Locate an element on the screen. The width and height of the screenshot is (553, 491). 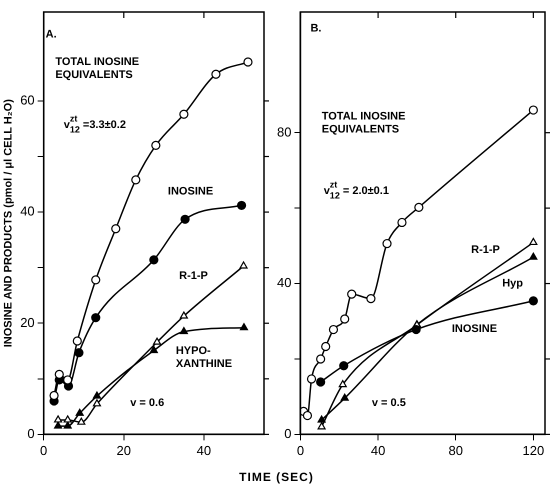
y-tick-label: 60 is located at coordinates (27, 100).